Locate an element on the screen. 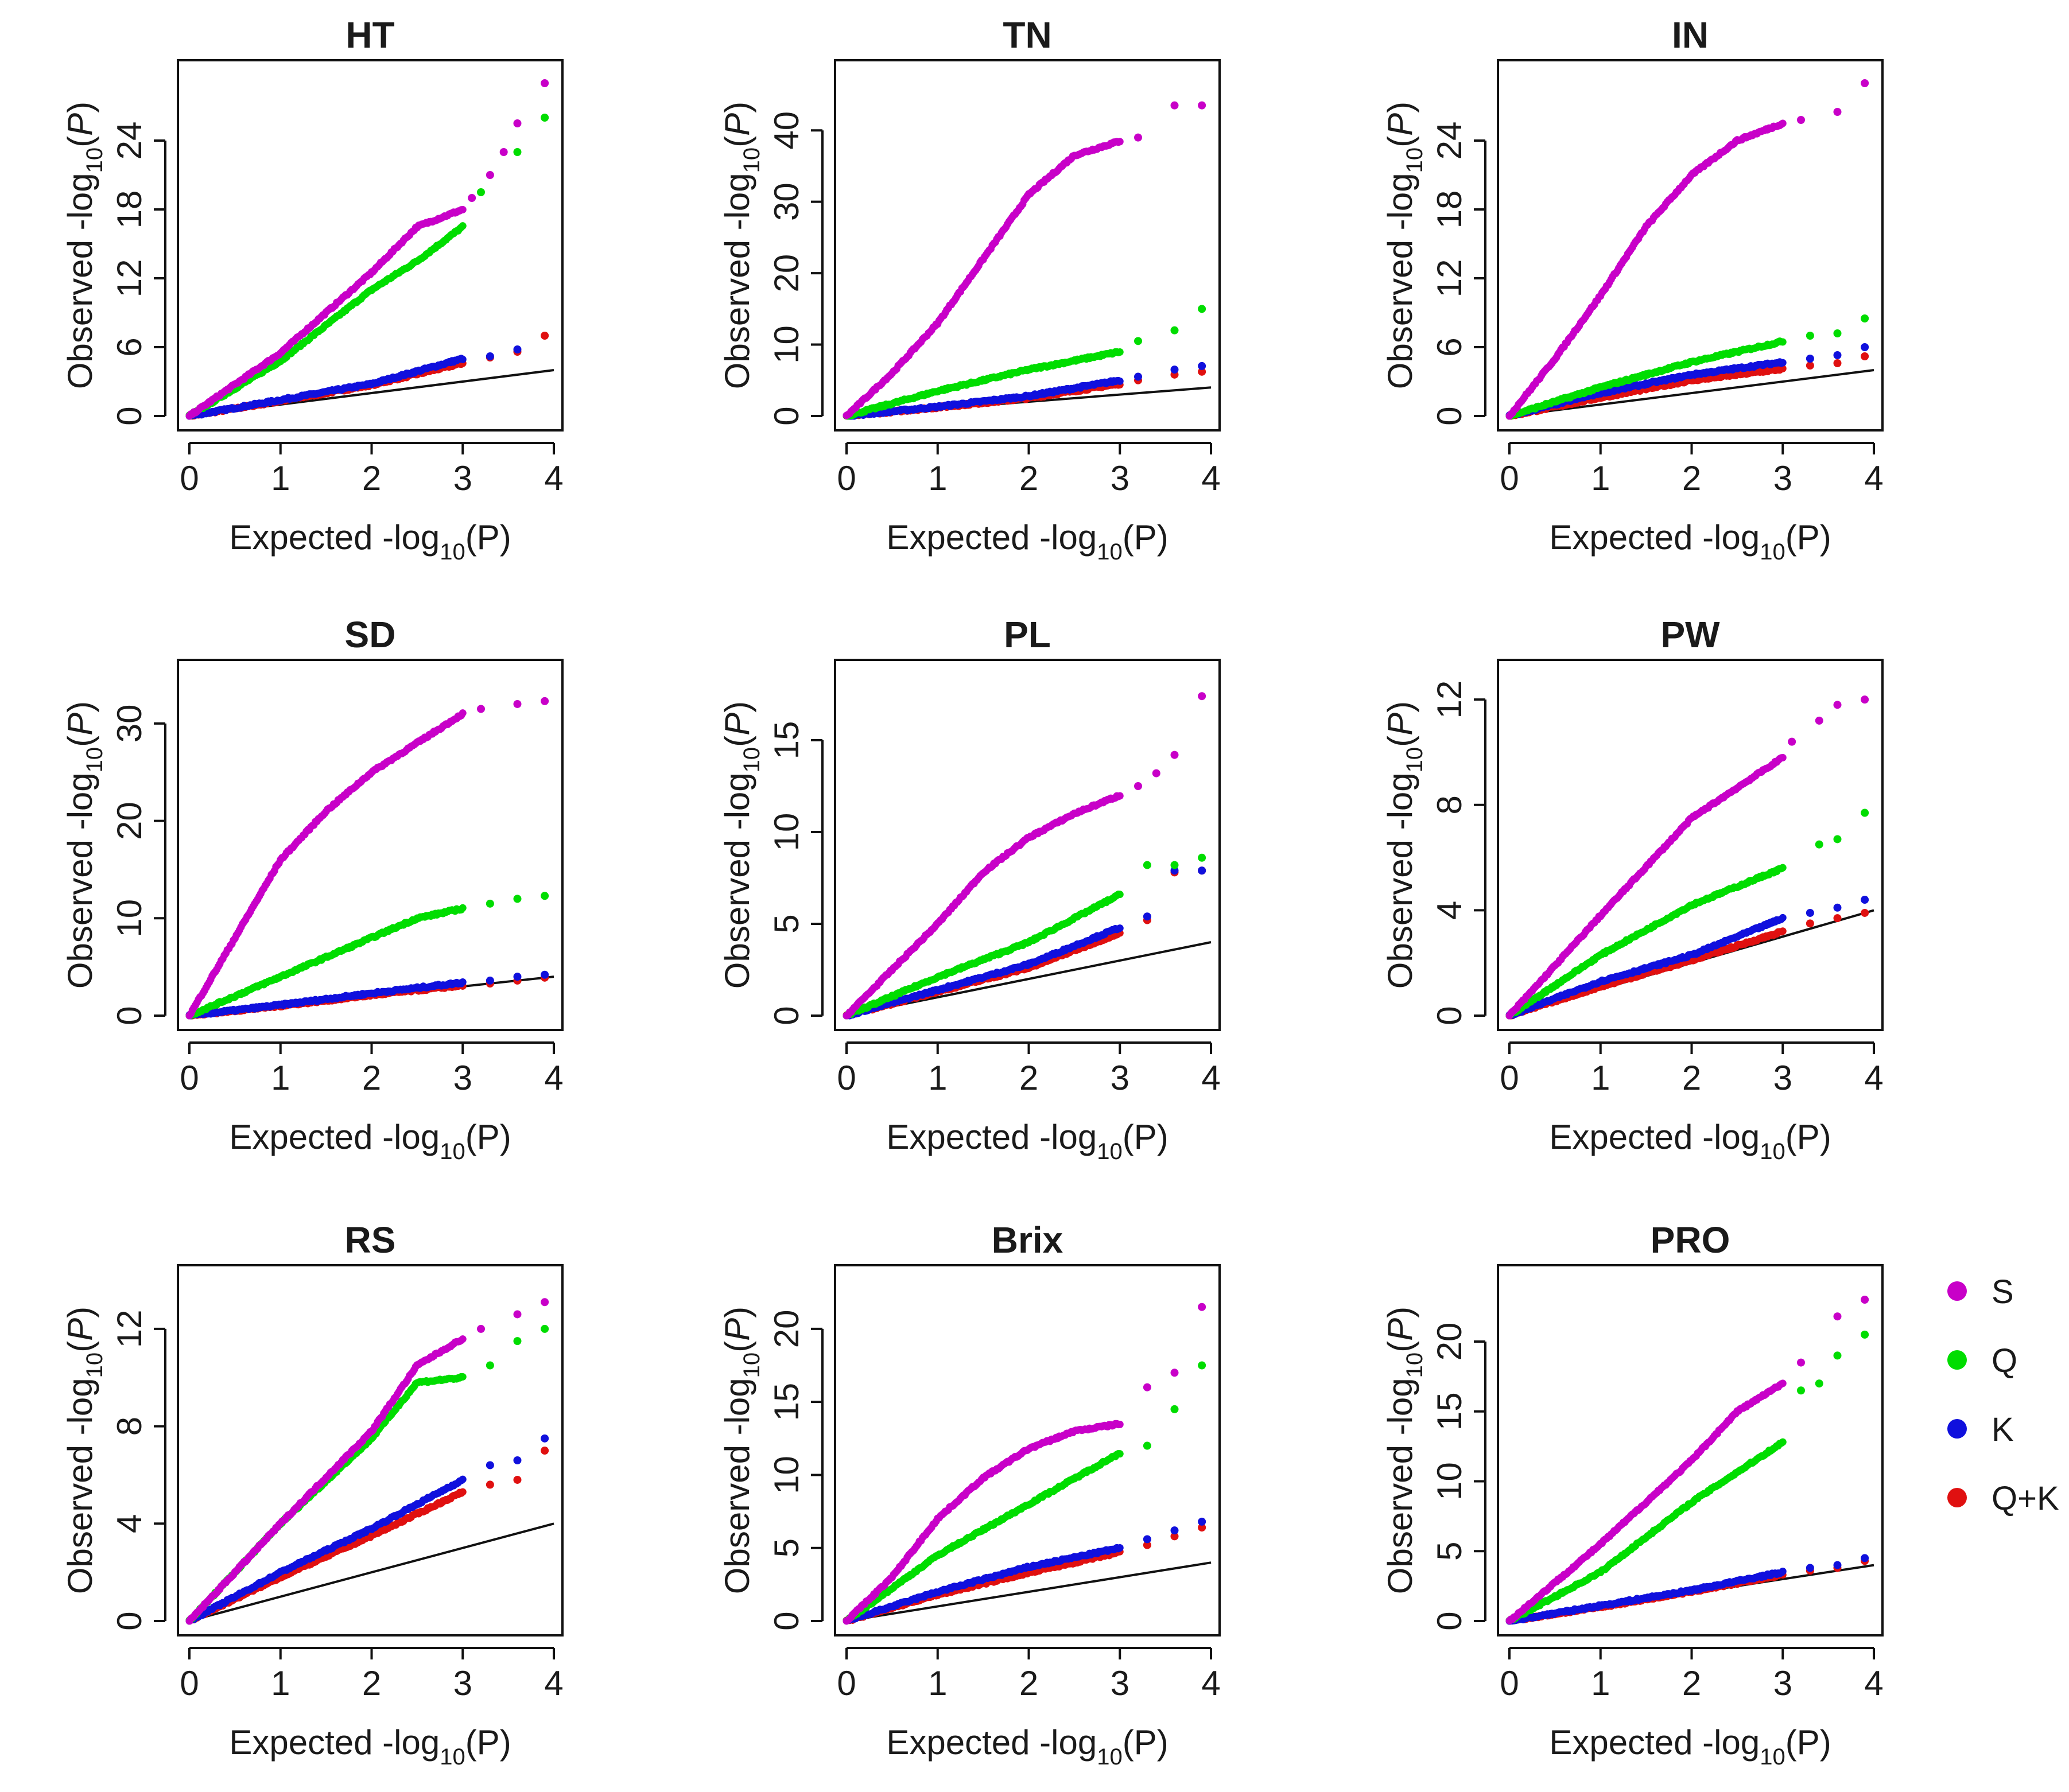  x-tick-label: 4 is located at coordinates (553, 1683).